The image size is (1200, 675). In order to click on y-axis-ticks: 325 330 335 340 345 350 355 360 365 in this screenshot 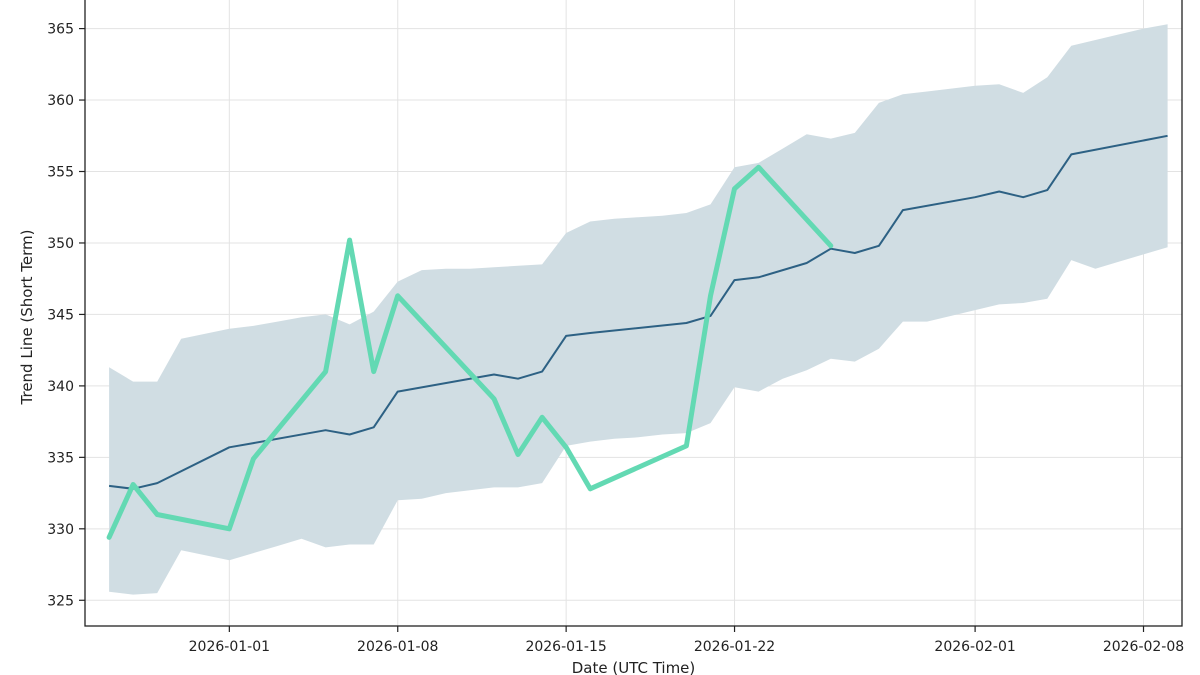, I will do `click(66, 315)`.